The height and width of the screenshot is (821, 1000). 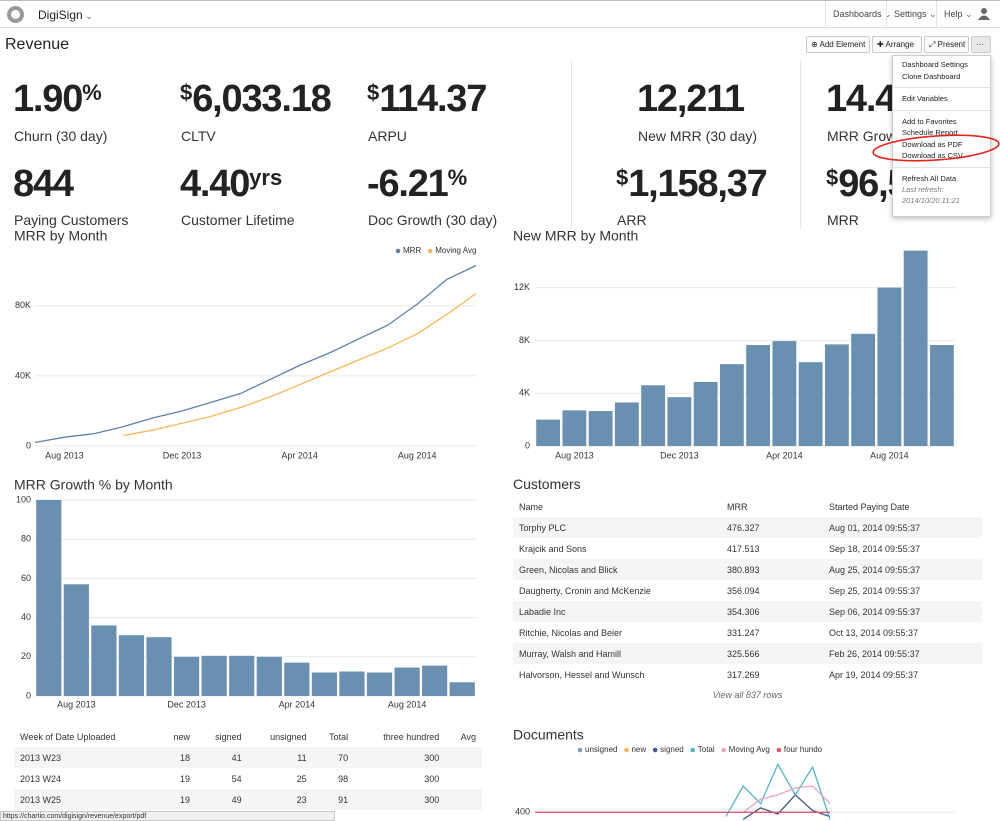 I want to click on table-cell: 317.269, so click(x=743, y=674).